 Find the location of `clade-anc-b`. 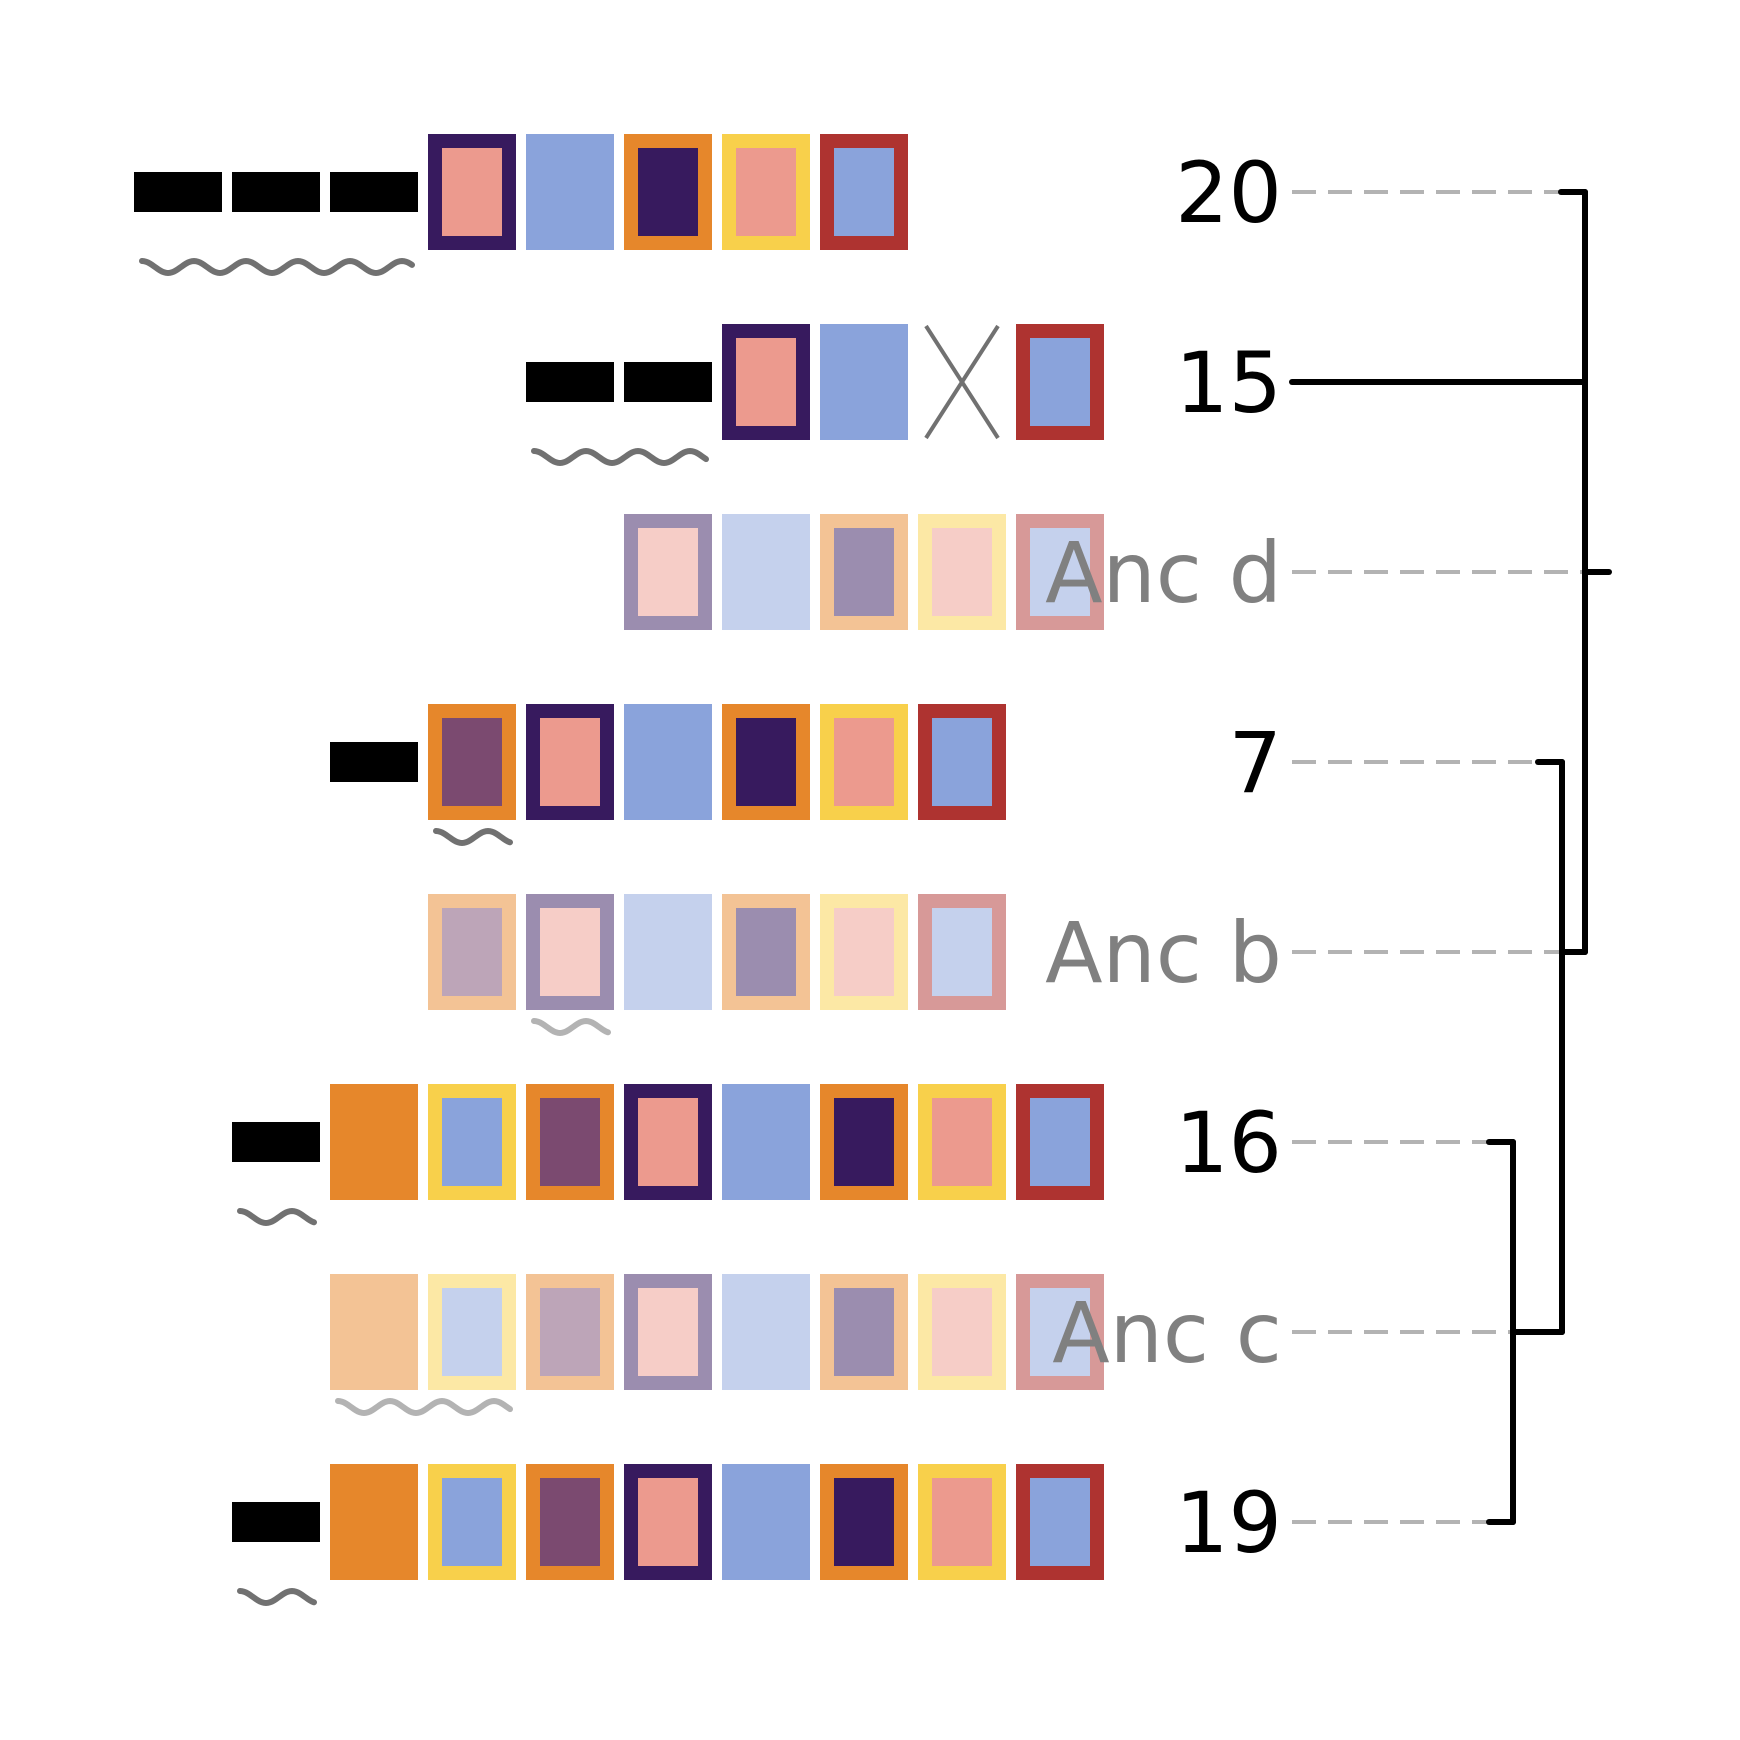

clade-anc-b is located at coordinates (1537, 1047).